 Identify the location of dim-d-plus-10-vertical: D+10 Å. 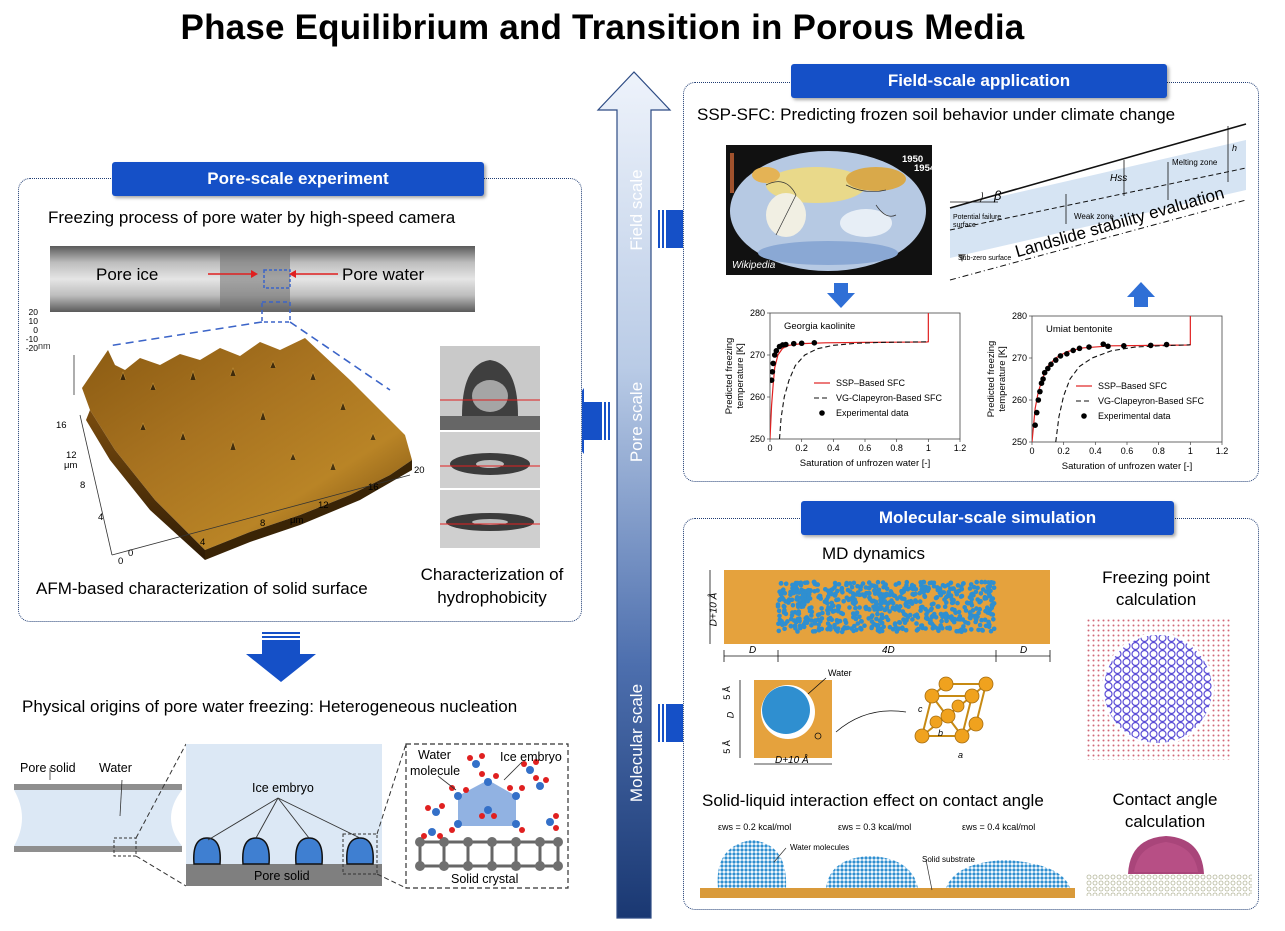
(714, 609).